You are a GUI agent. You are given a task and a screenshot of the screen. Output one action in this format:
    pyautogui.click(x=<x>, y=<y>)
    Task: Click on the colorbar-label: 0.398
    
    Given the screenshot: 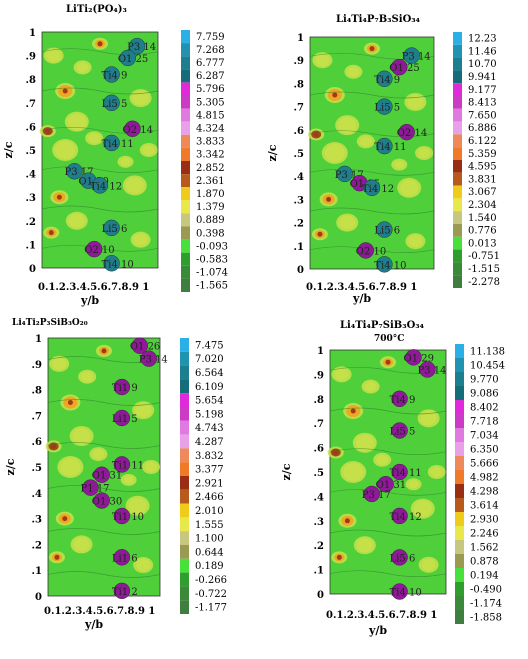 What is the action you would take?
    pyautogui.click(x=210, y=233)
    